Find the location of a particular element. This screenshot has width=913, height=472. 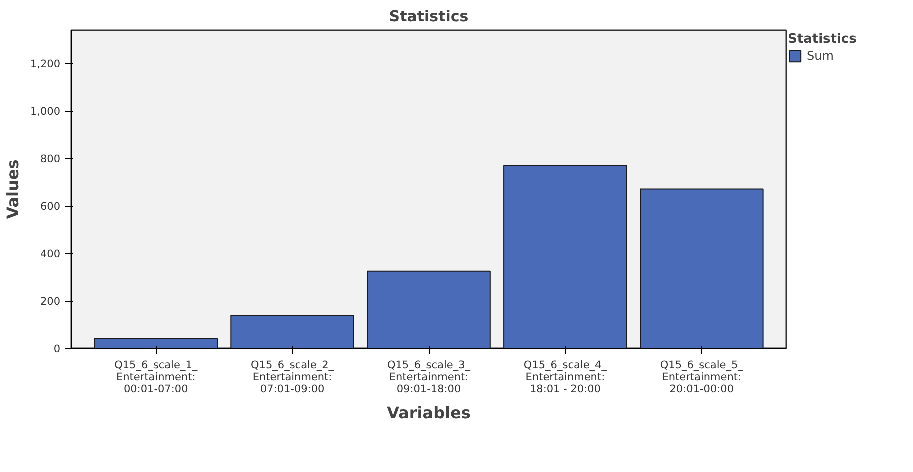

x-axis-title: Variables is located at coordinates (429, 413).